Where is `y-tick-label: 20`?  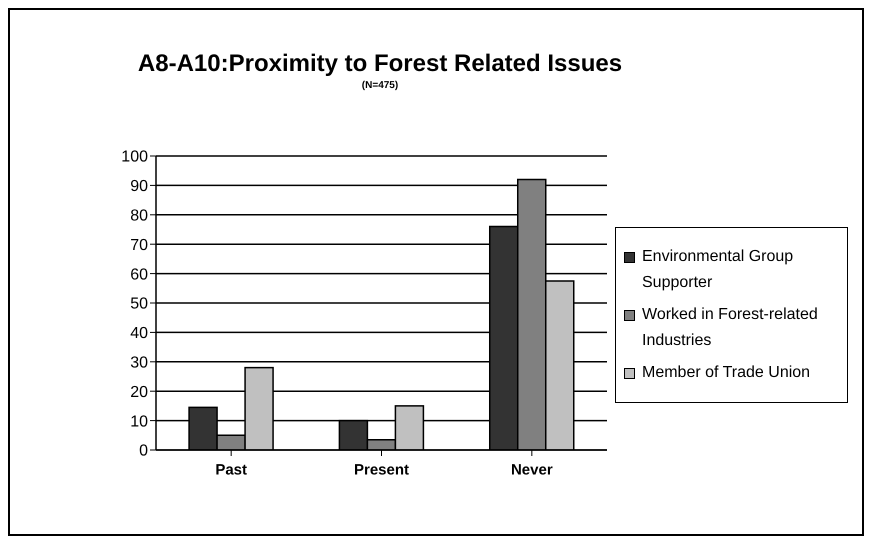
y-tick-label: 20 is located at coordinates (139, 392).